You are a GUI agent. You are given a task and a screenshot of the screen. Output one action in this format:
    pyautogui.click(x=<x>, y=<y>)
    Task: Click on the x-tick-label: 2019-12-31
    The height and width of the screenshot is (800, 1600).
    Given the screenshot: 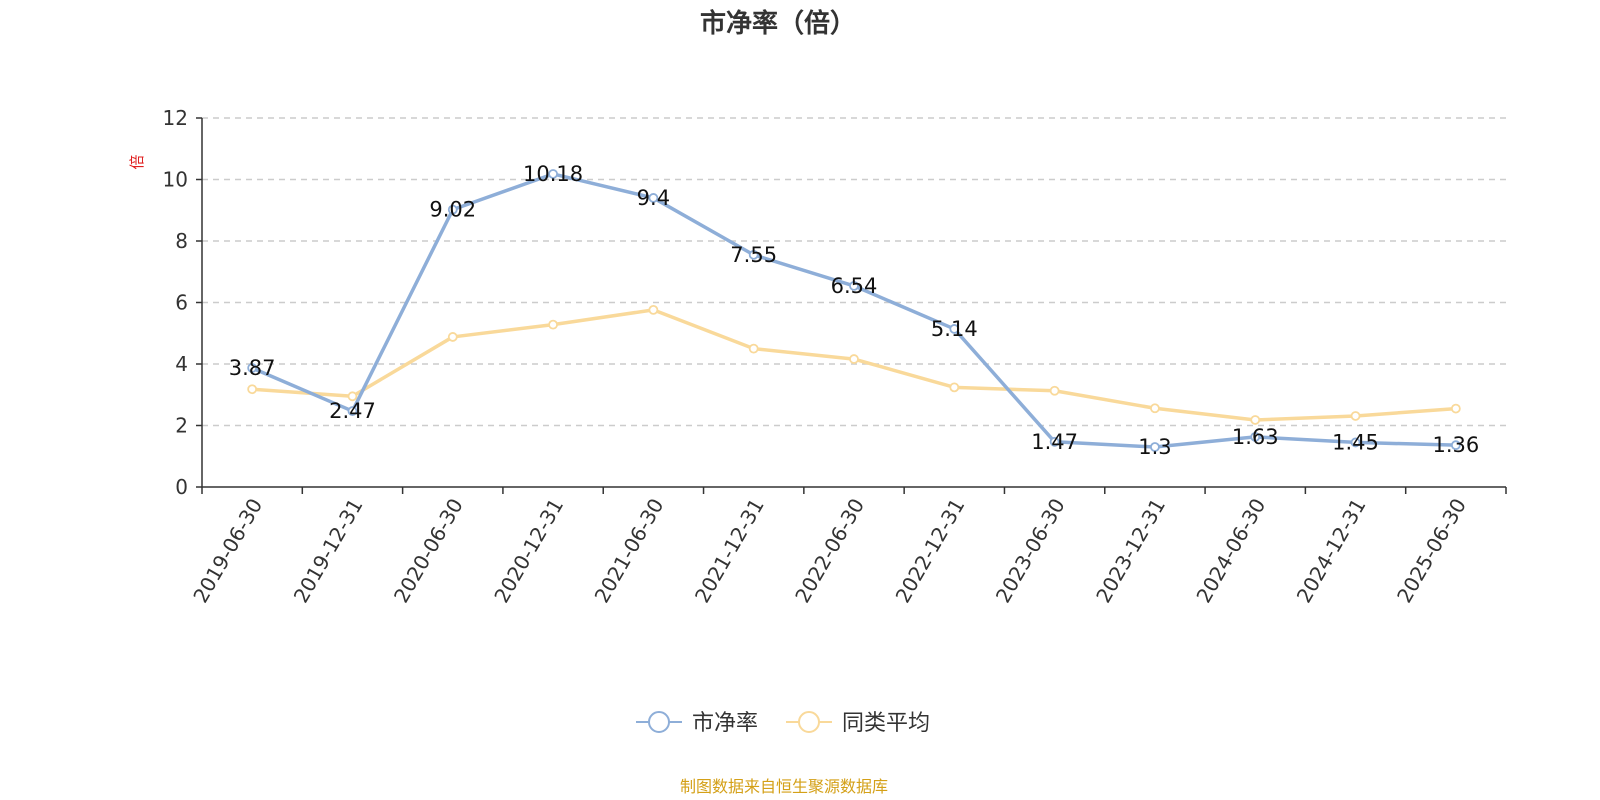 What is the action you would take?
    pyautogui.click(x=328, y=550)
    